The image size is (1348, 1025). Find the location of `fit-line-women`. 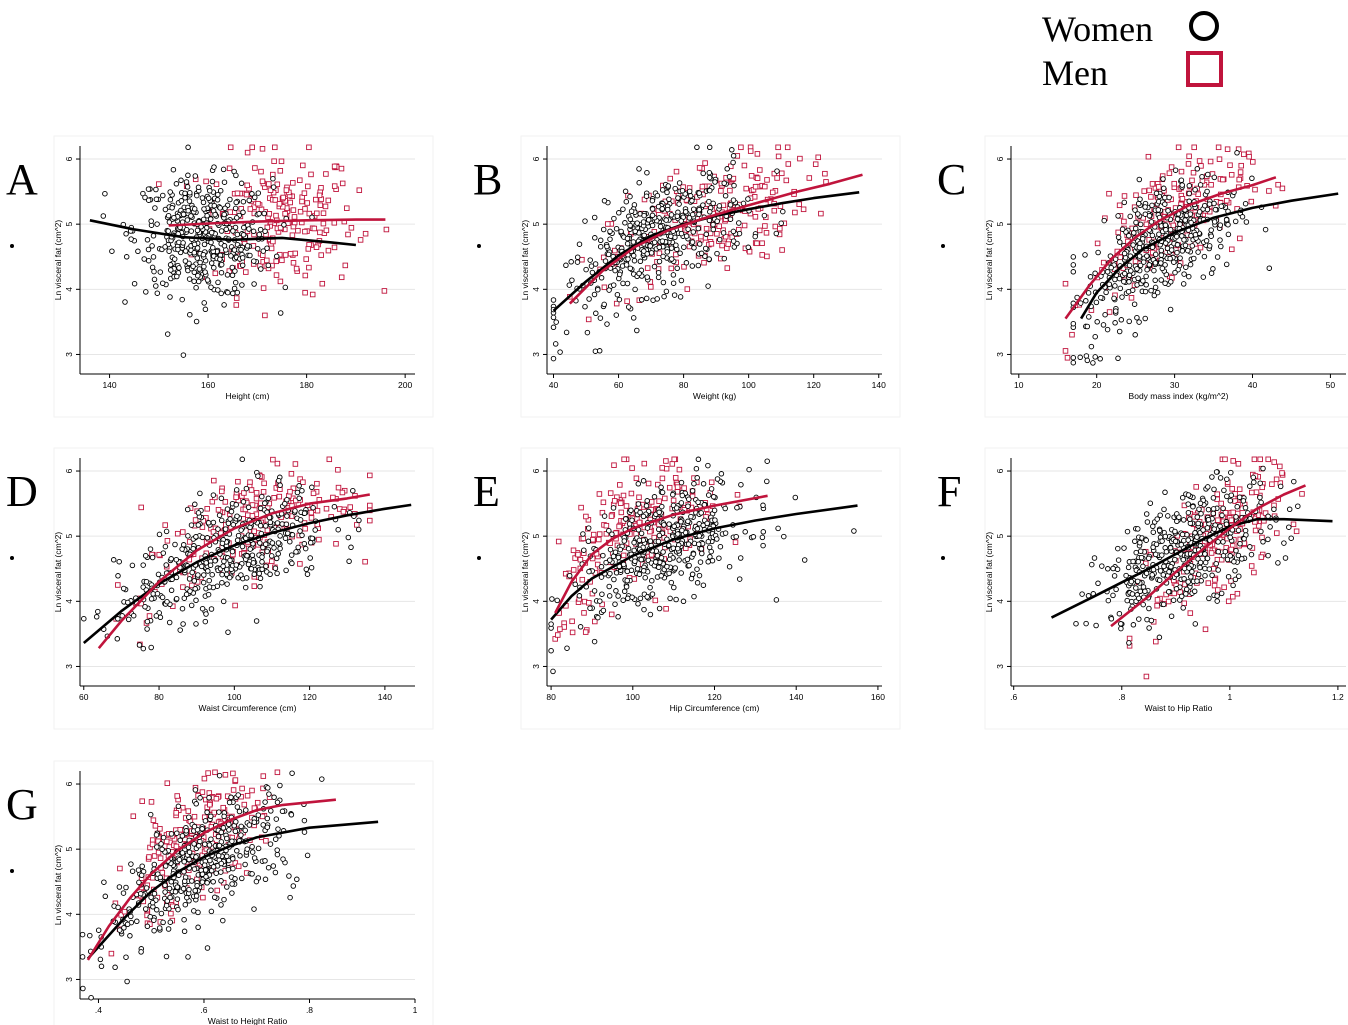

fit-line-women is located at coordinates (1191, 568).